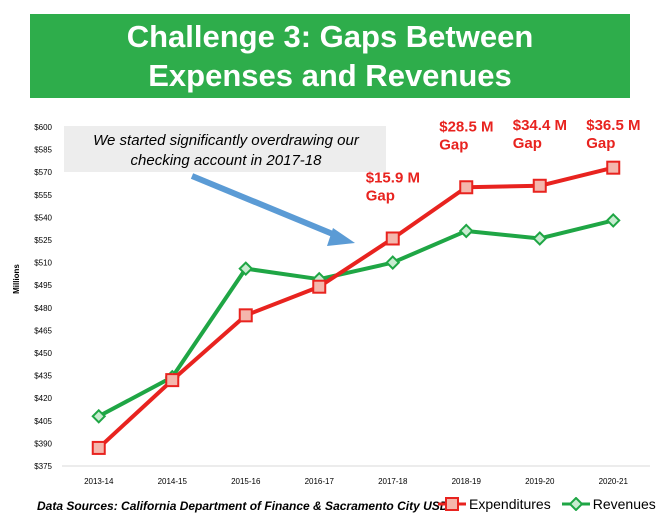 The image size is (660, 525). I want to click on y-tick-label: $525, so click(43, 240).